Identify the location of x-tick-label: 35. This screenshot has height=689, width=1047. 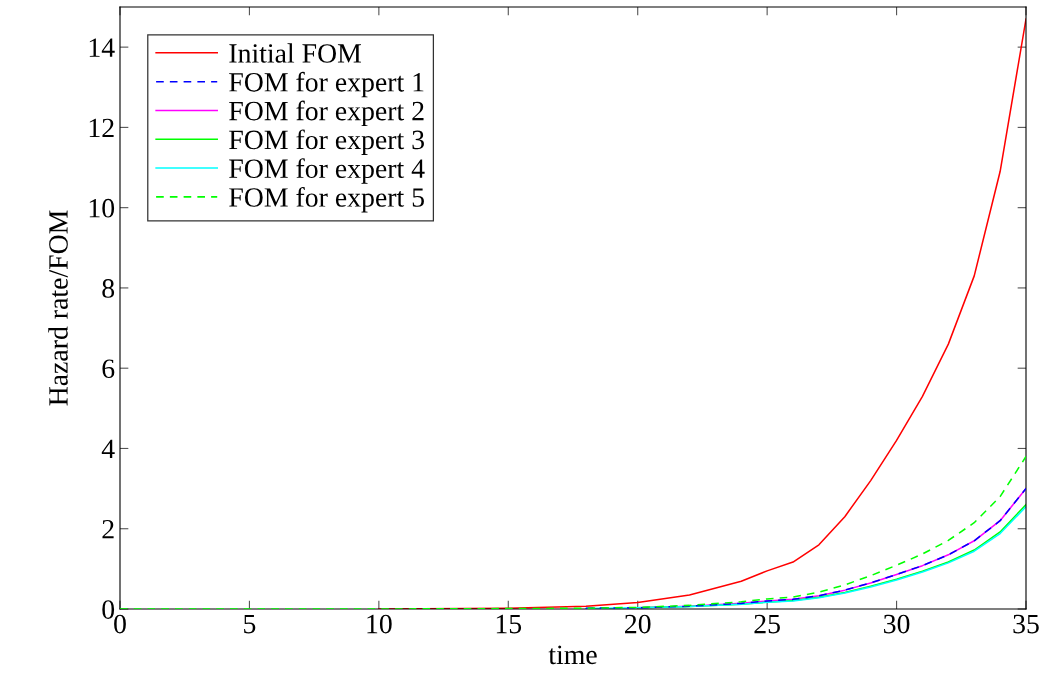
(1026, 624).